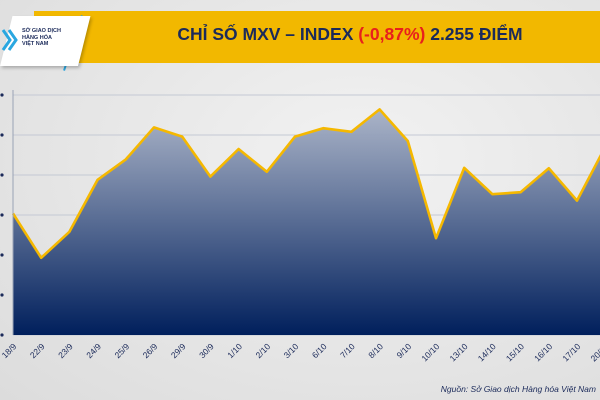 This screenshot has height=400, width=600. What do you see at coordinates (37, 350) in the screenshot?
I see `x-tick-label: 22/9` at bounding box center [37, 350].